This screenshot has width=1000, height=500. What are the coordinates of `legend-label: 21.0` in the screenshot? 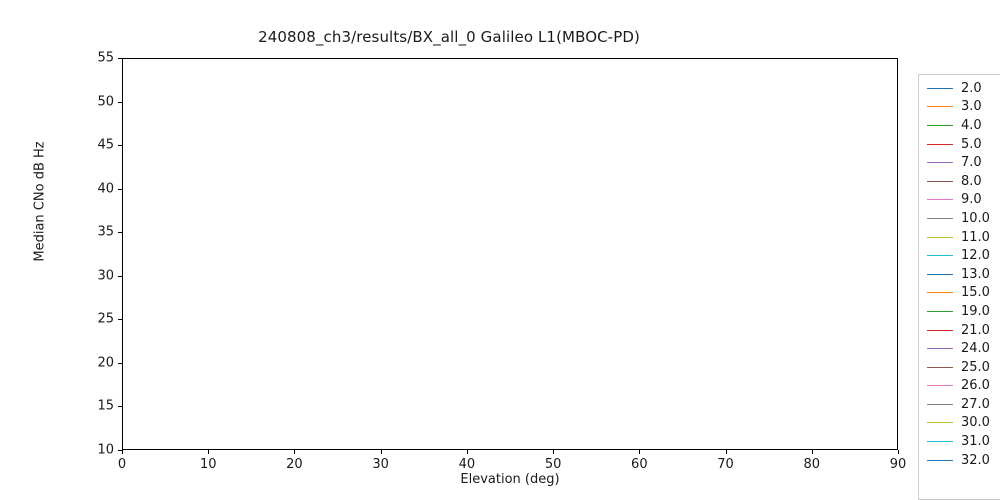 It's located at (975, 330).